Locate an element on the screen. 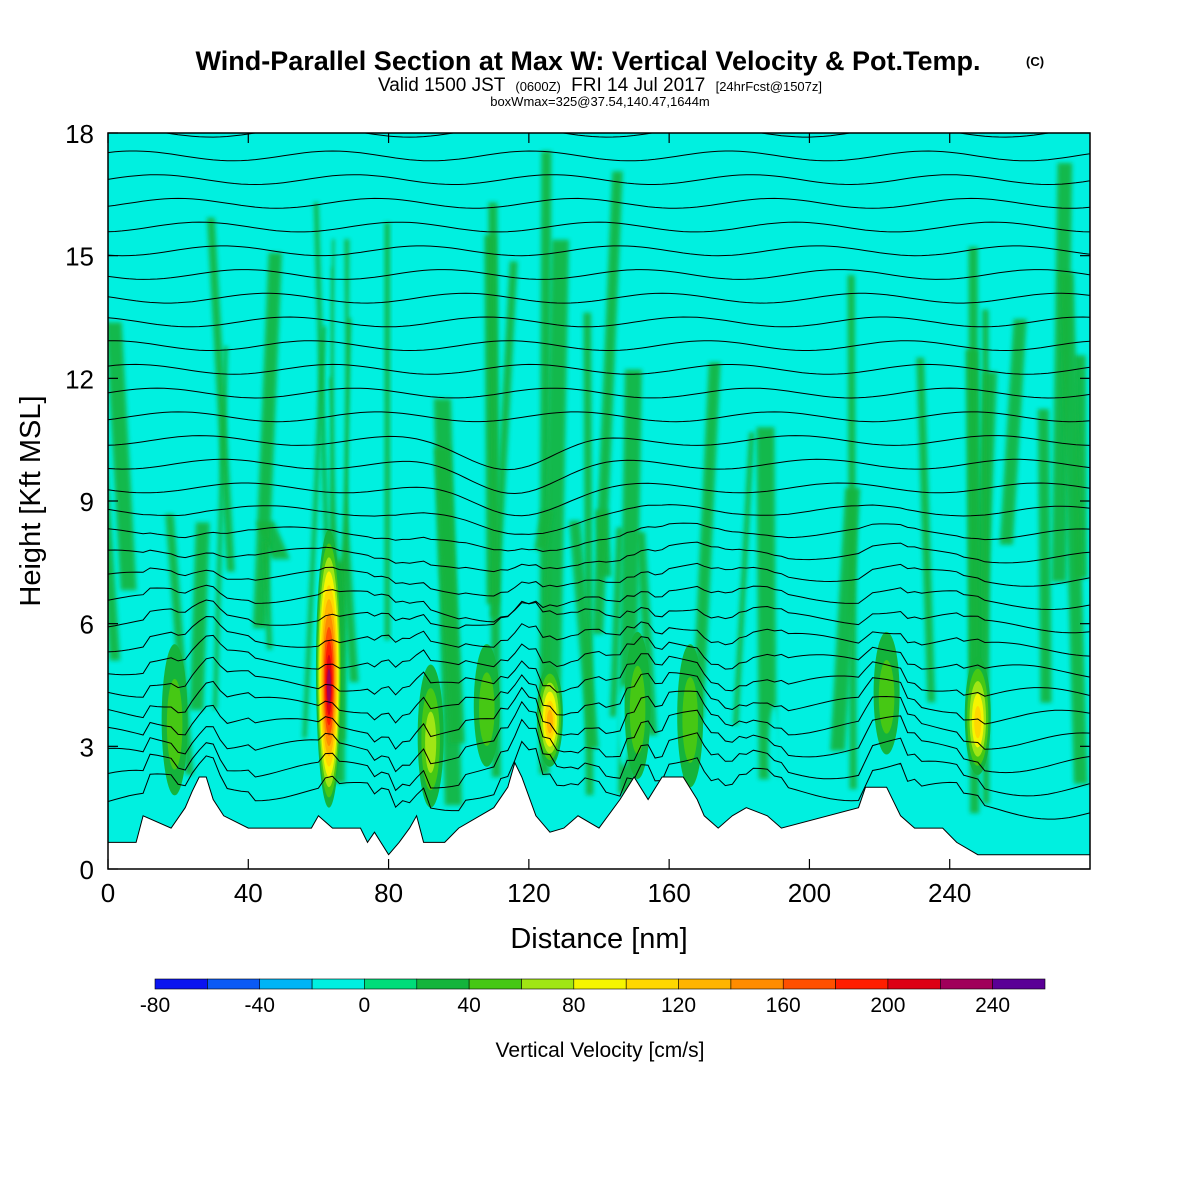 The width and height of the screenshot is (1200, 1200). subtitle-forecast: [24hrFcst@1507z] is located at coordinates (769, 86).